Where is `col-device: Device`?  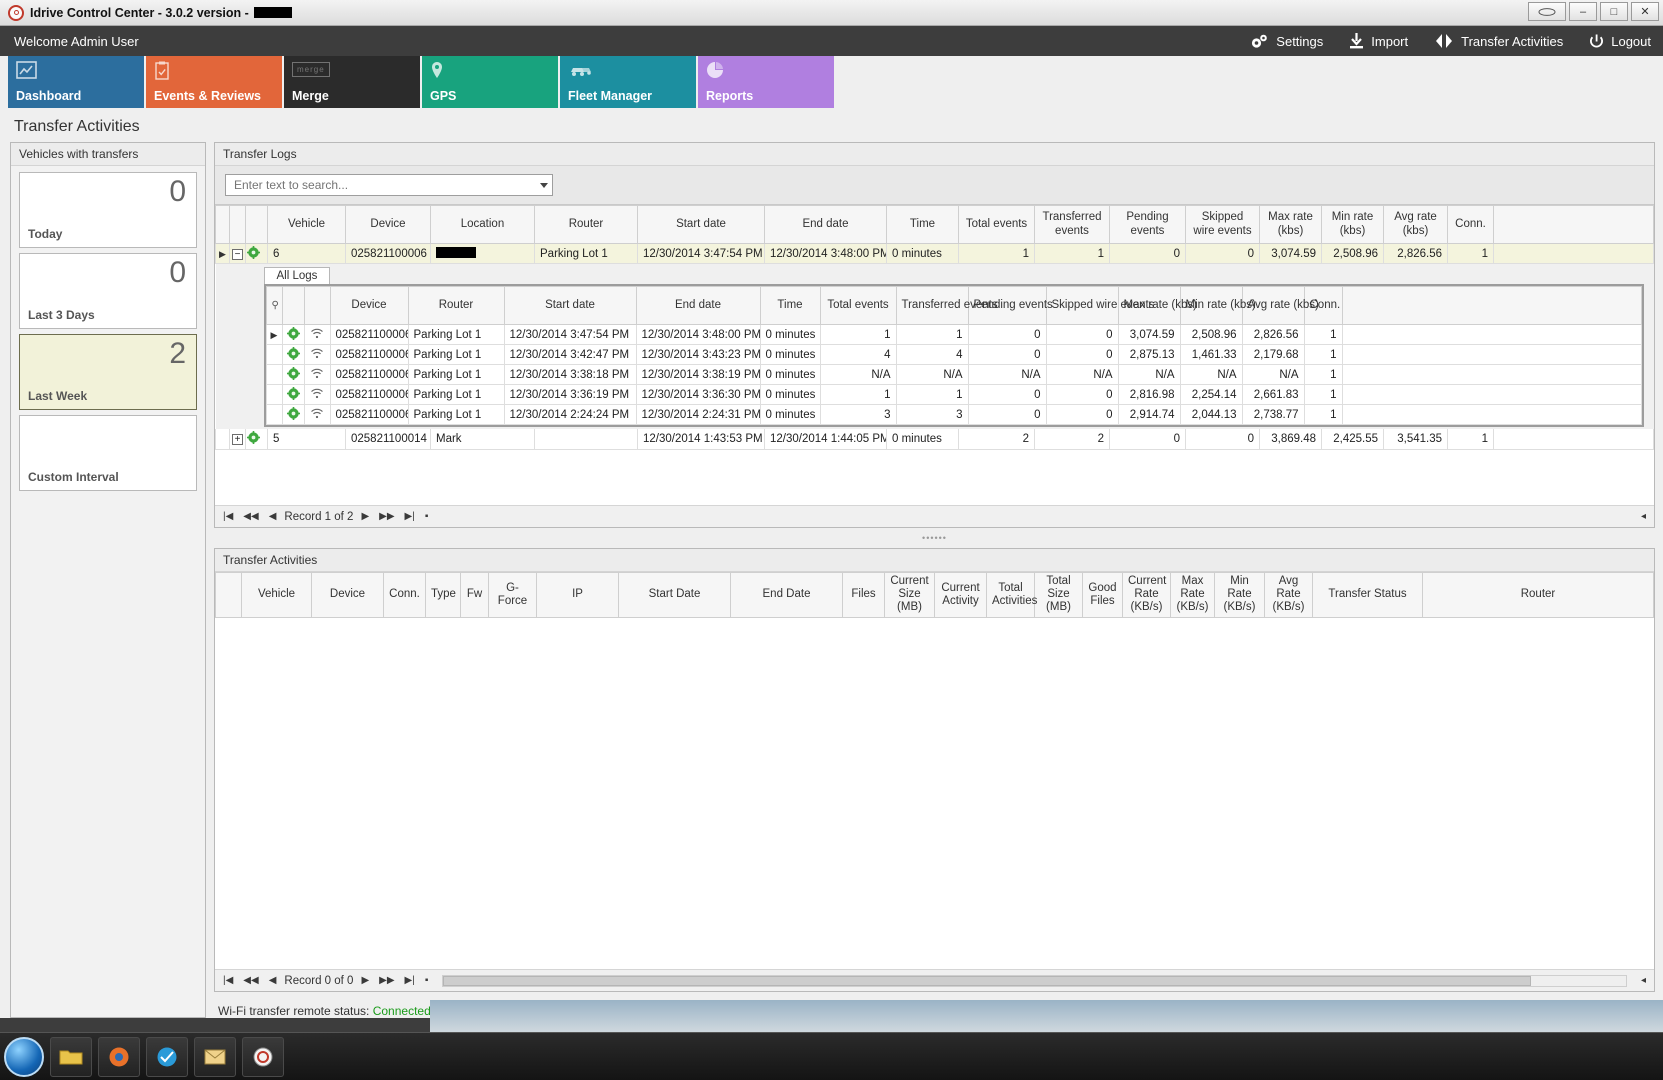
col-device: Device is located at coordinates (388, 224).